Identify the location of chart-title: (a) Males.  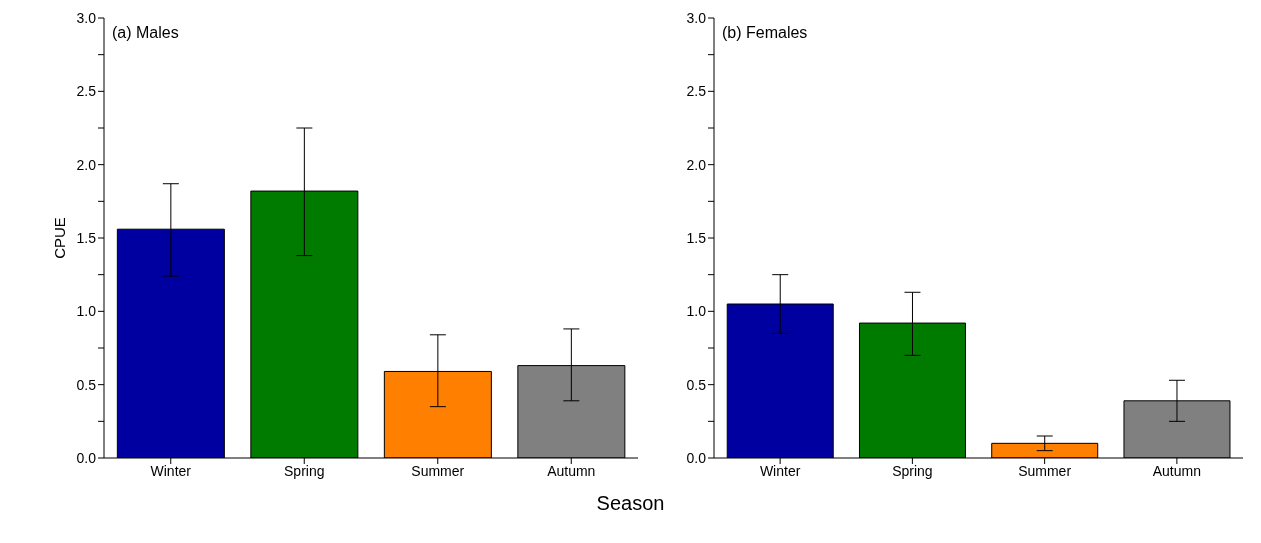
(145, 33).